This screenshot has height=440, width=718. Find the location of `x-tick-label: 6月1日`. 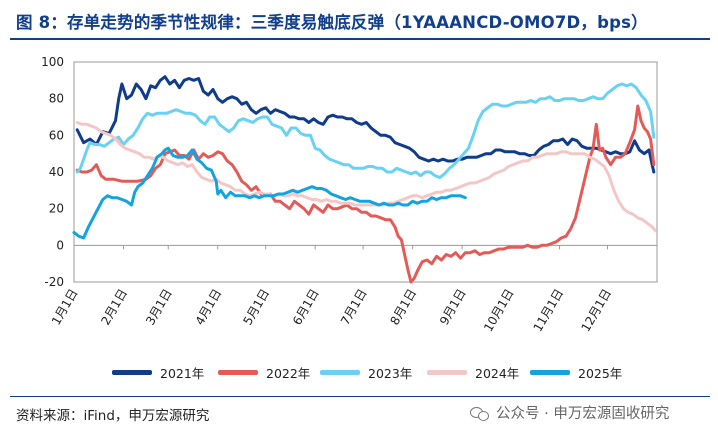

x-tick-label: 6月1日 is located at coordinates (306, 307).